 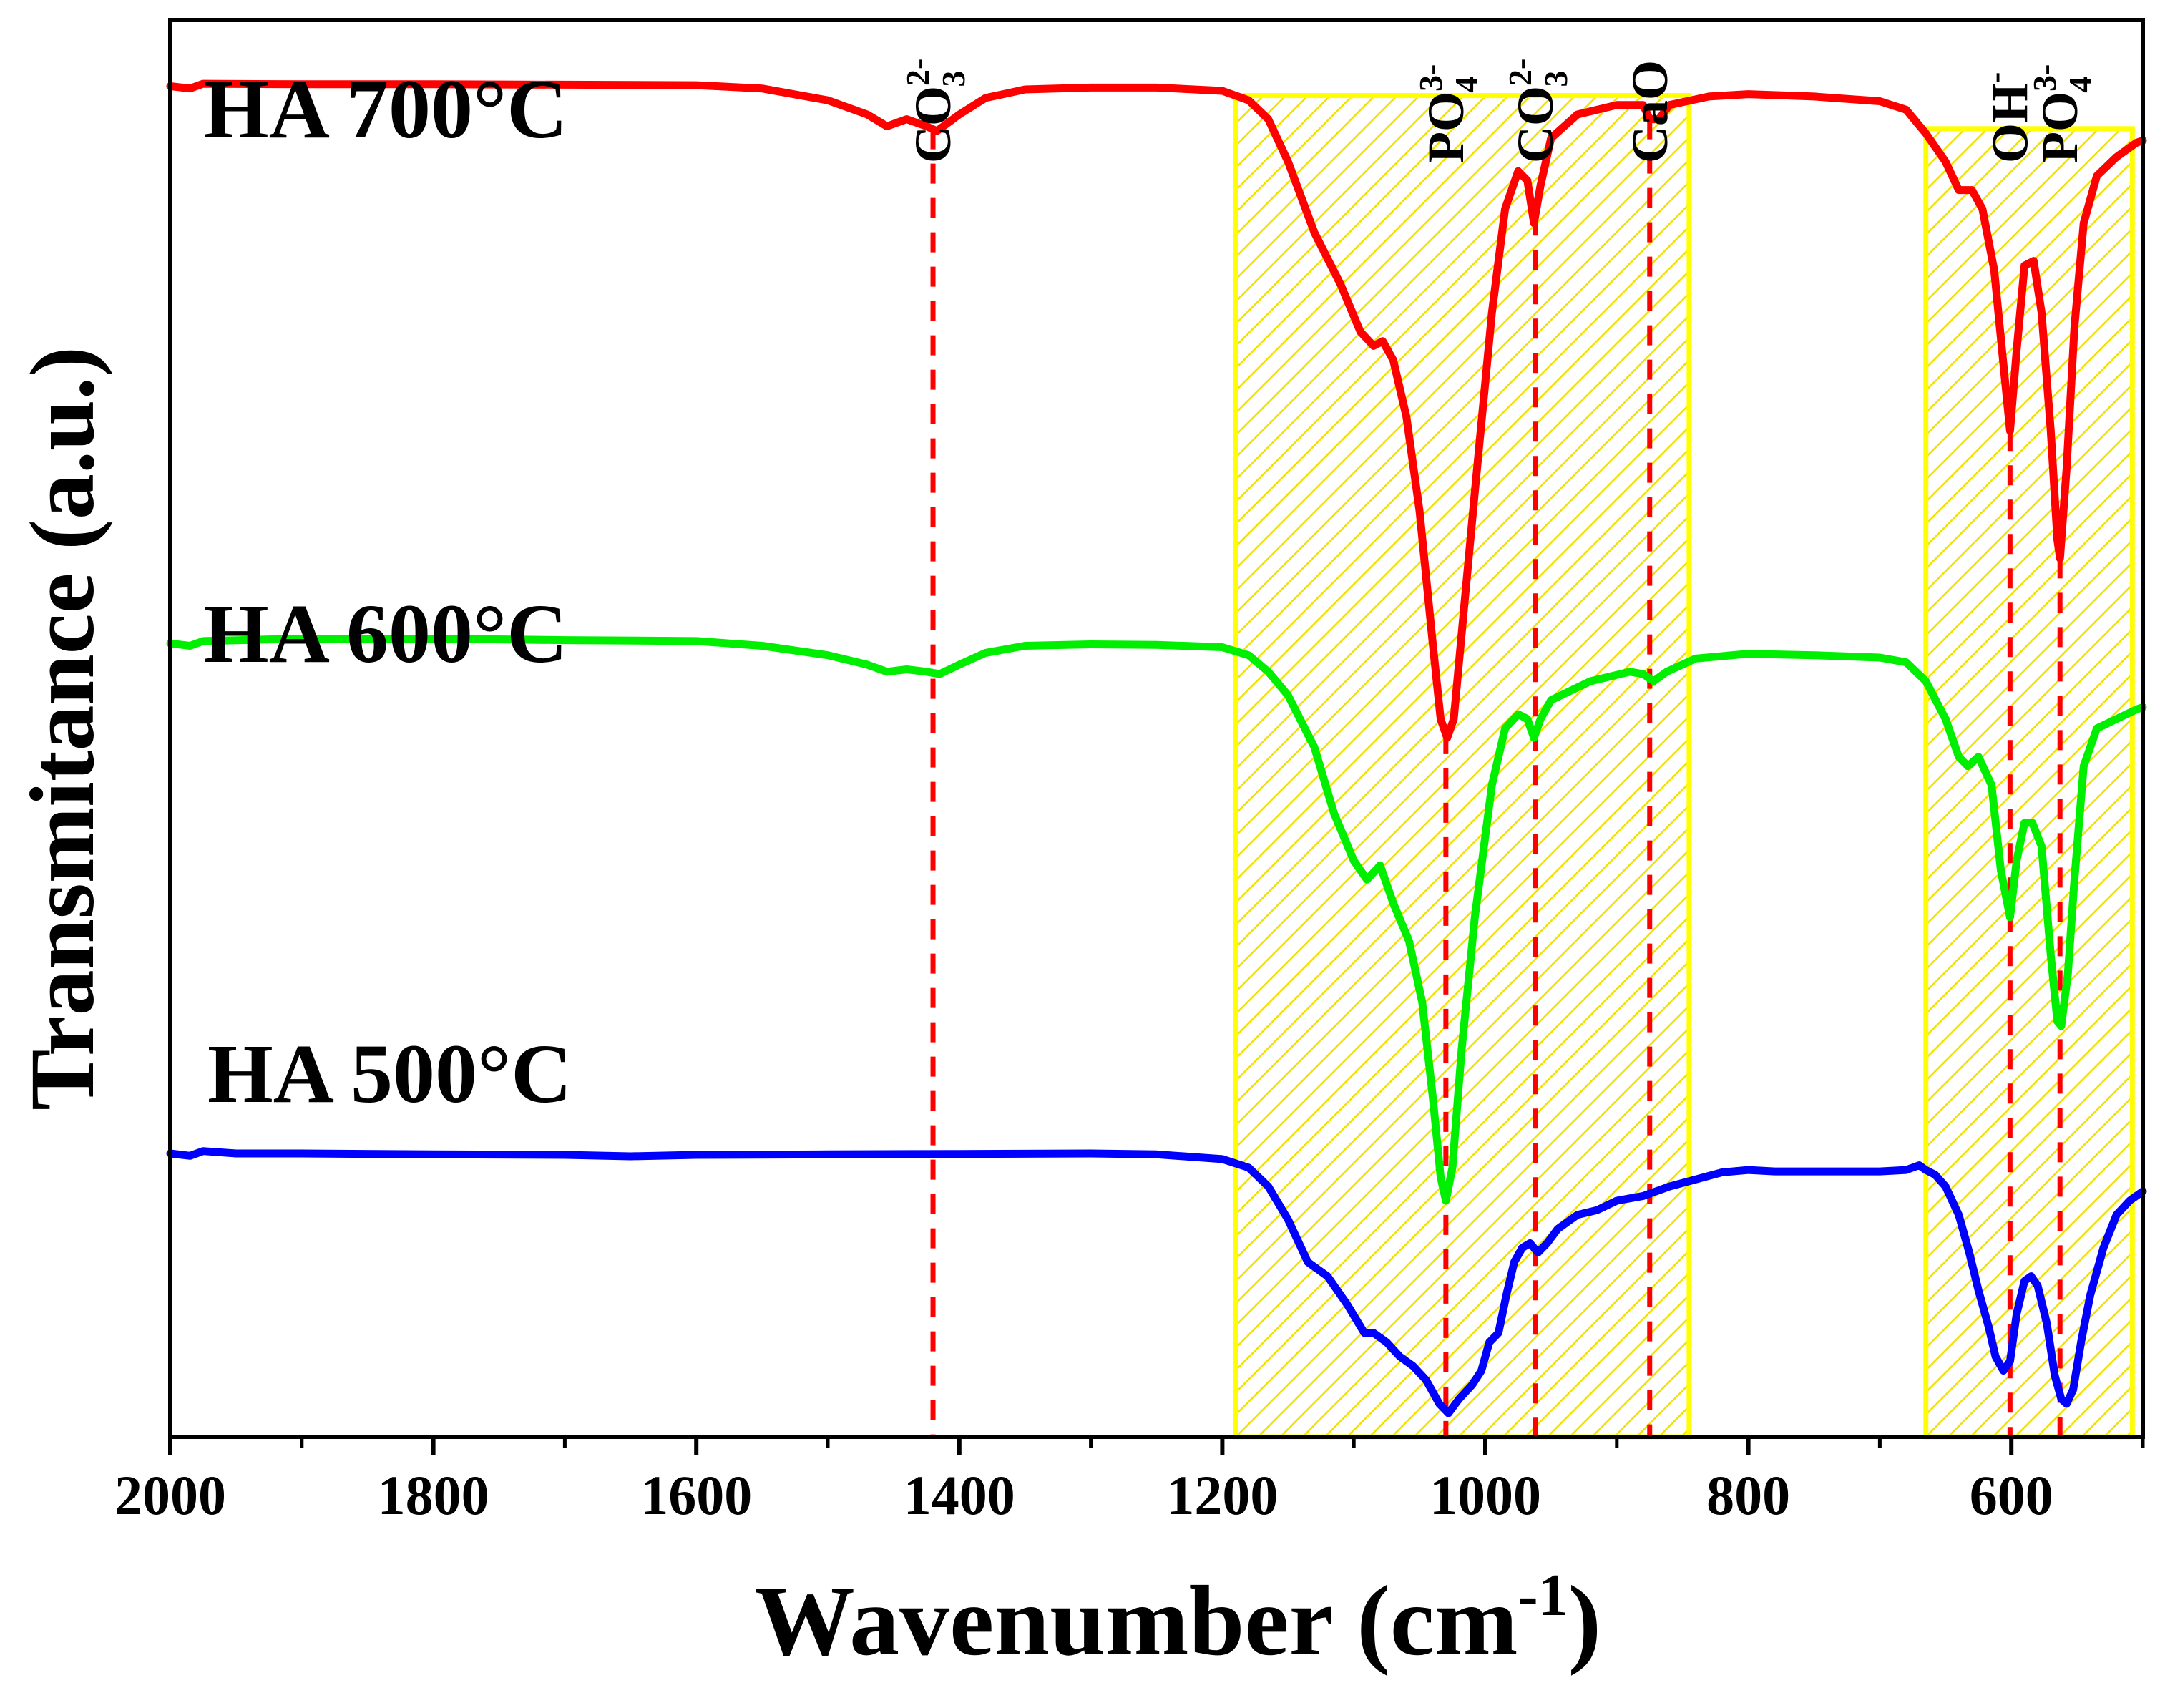 I want to click on series-label-1: HA 700°C, so click(x=385, y=109).